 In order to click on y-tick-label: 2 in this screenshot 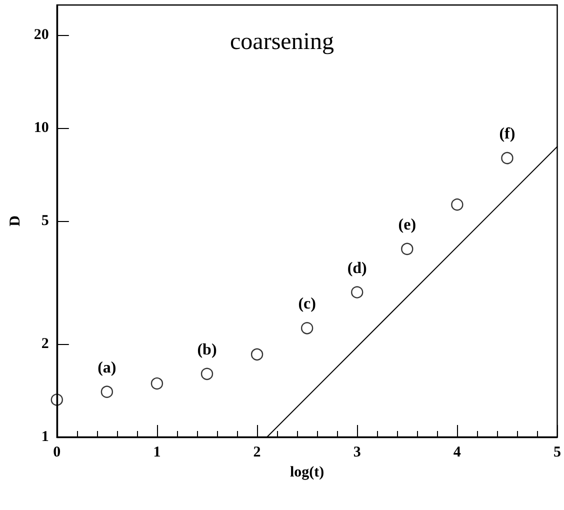, I will do `click(45, 344)`.